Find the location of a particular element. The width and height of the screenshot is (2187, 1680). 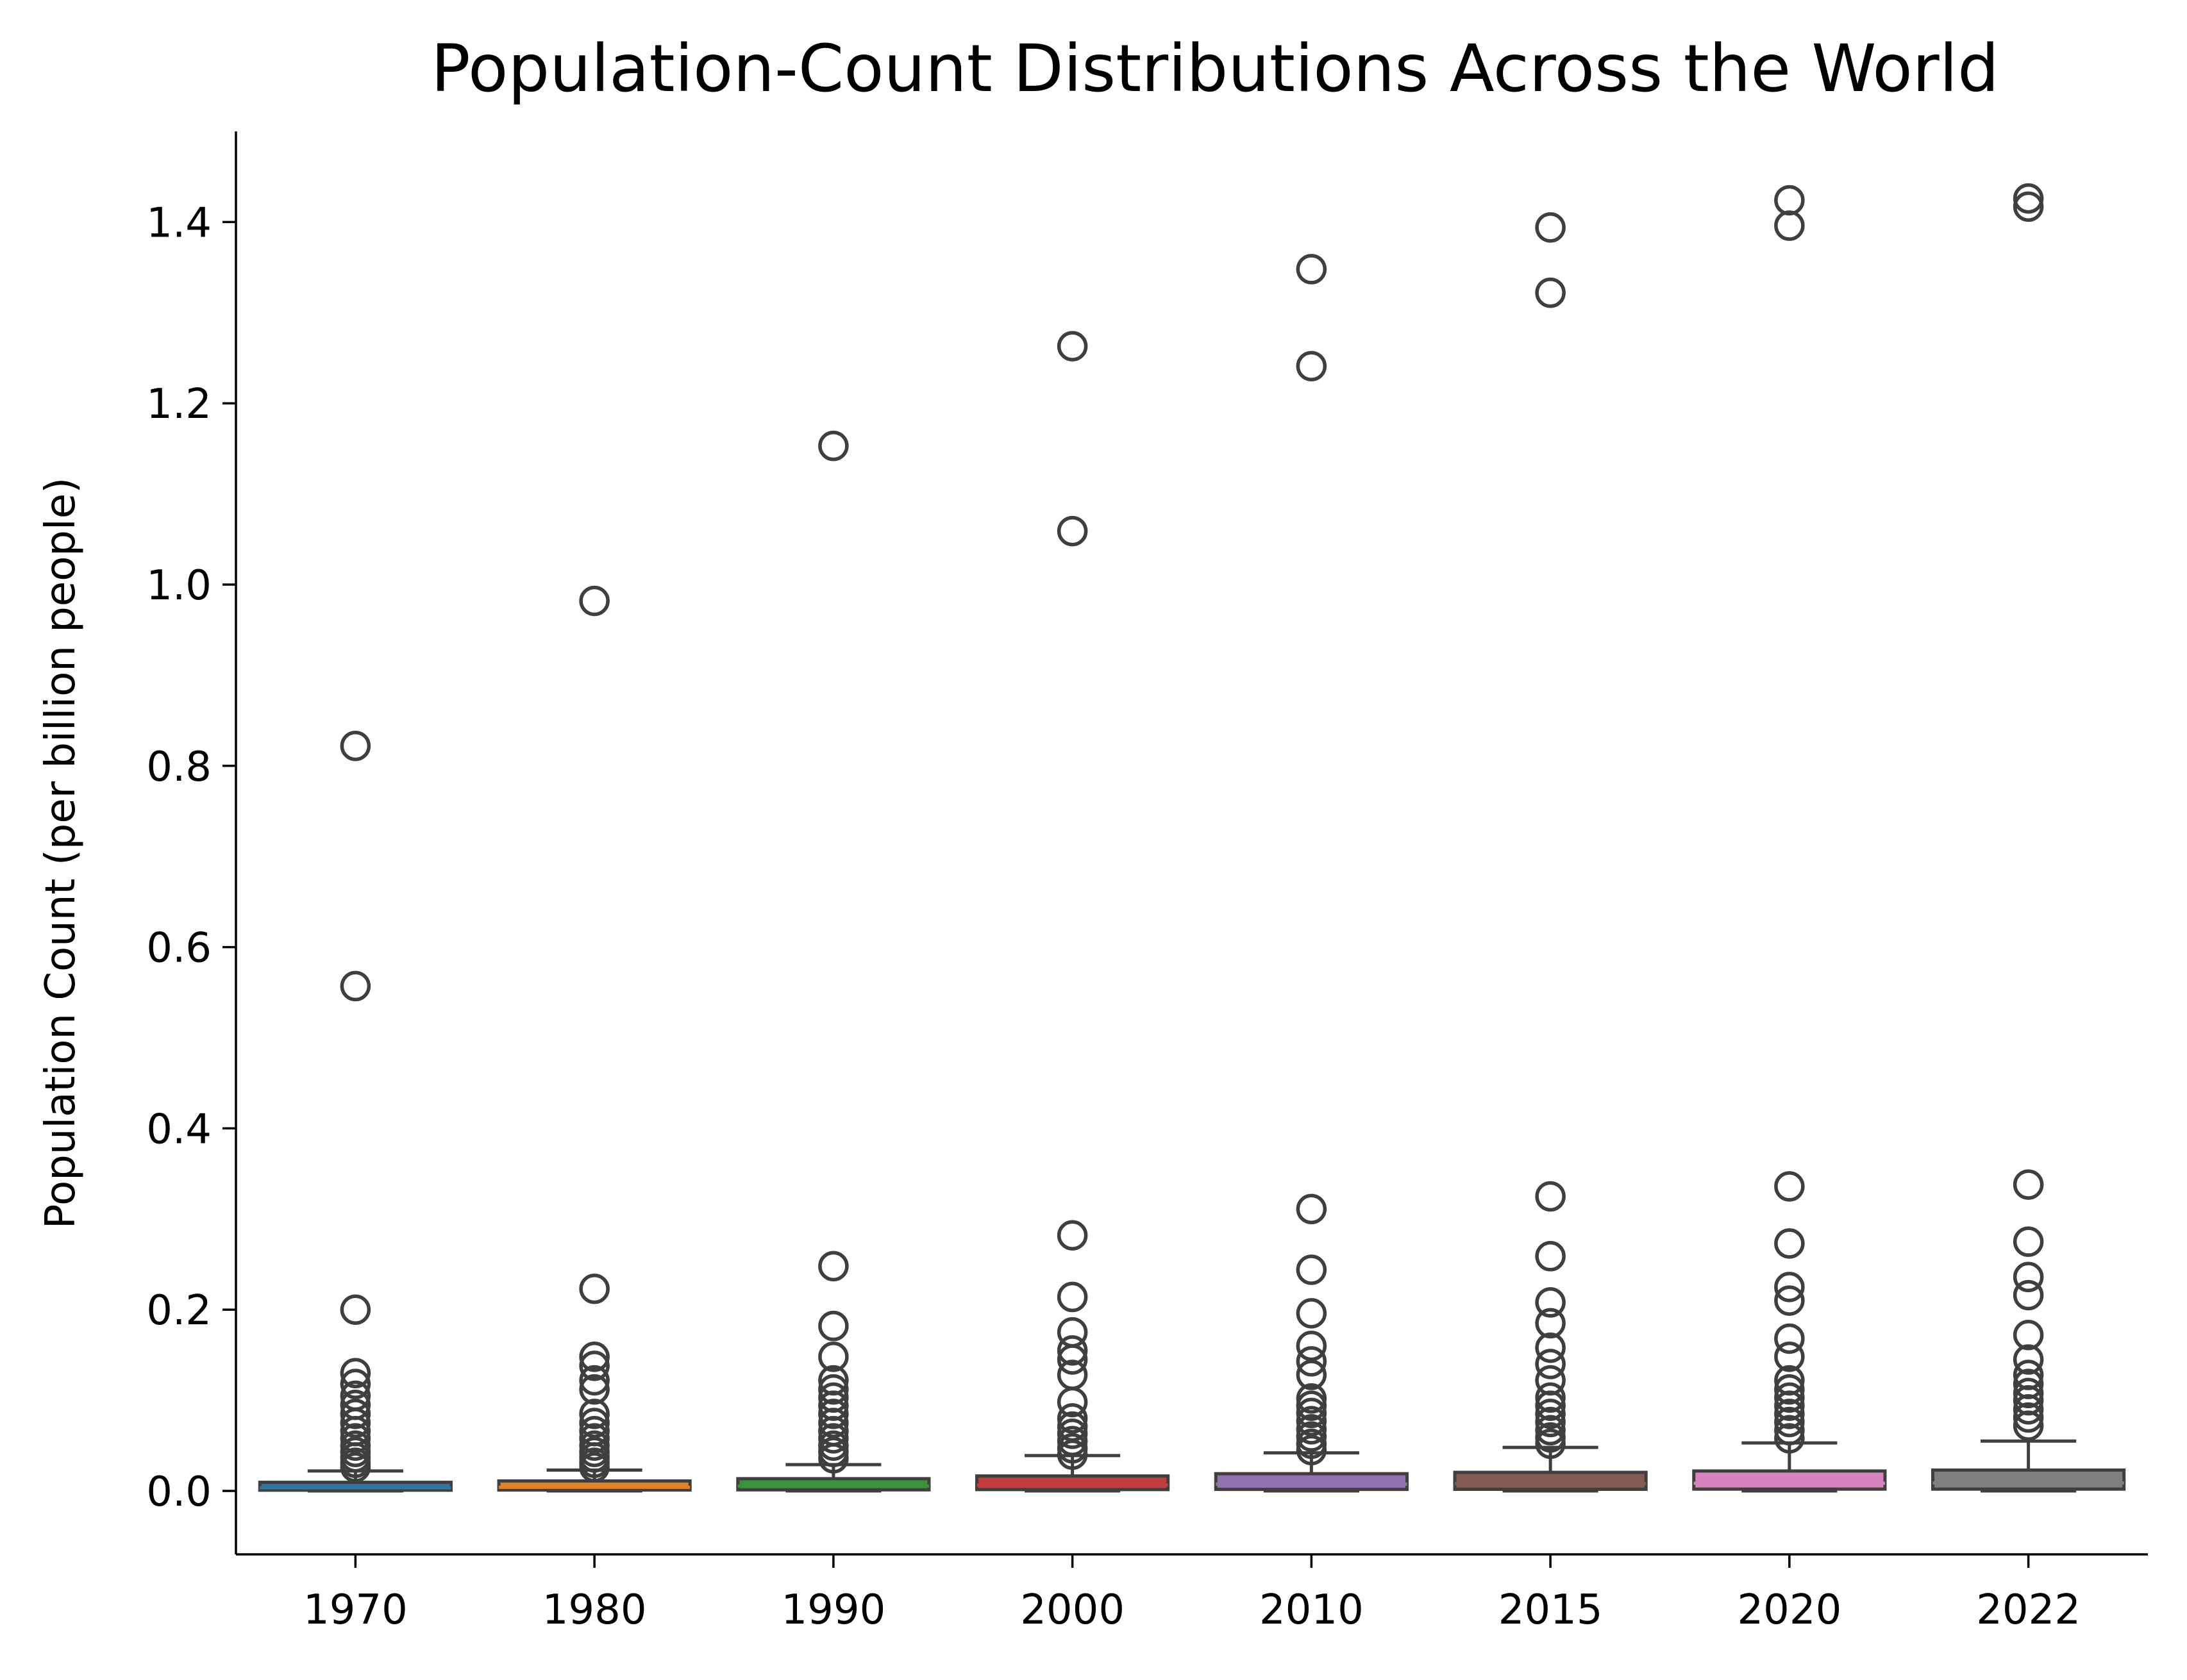

y-tick-label: 0.4 is located at coordinates (179, 1129).